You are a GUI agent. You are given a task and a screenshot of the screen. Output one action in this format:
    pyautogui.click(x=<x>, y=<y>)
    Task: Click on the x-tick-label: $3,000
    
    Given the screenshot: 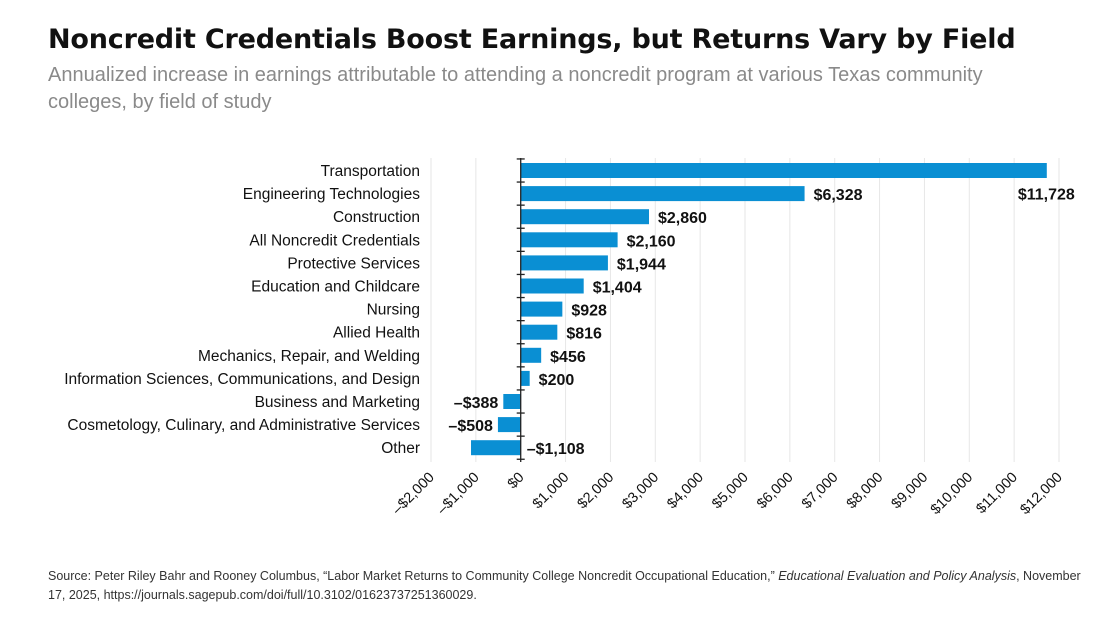 What is the action you would take?
    pyautogui.click(x=640, y=491)
    